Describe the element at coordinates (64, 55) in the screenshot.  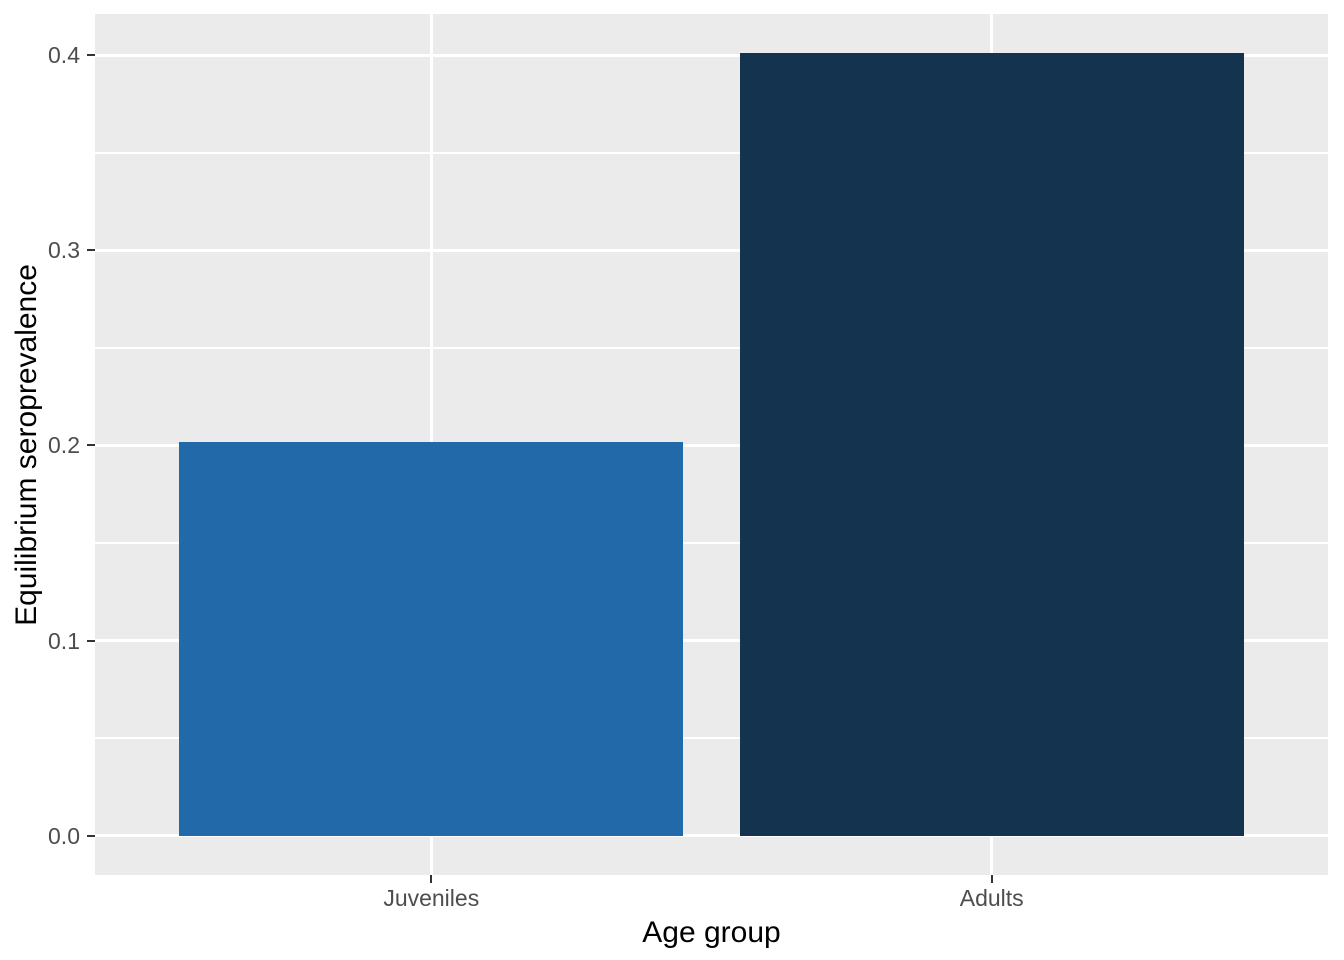
I see `y-tick-label: 0.4` at that location.